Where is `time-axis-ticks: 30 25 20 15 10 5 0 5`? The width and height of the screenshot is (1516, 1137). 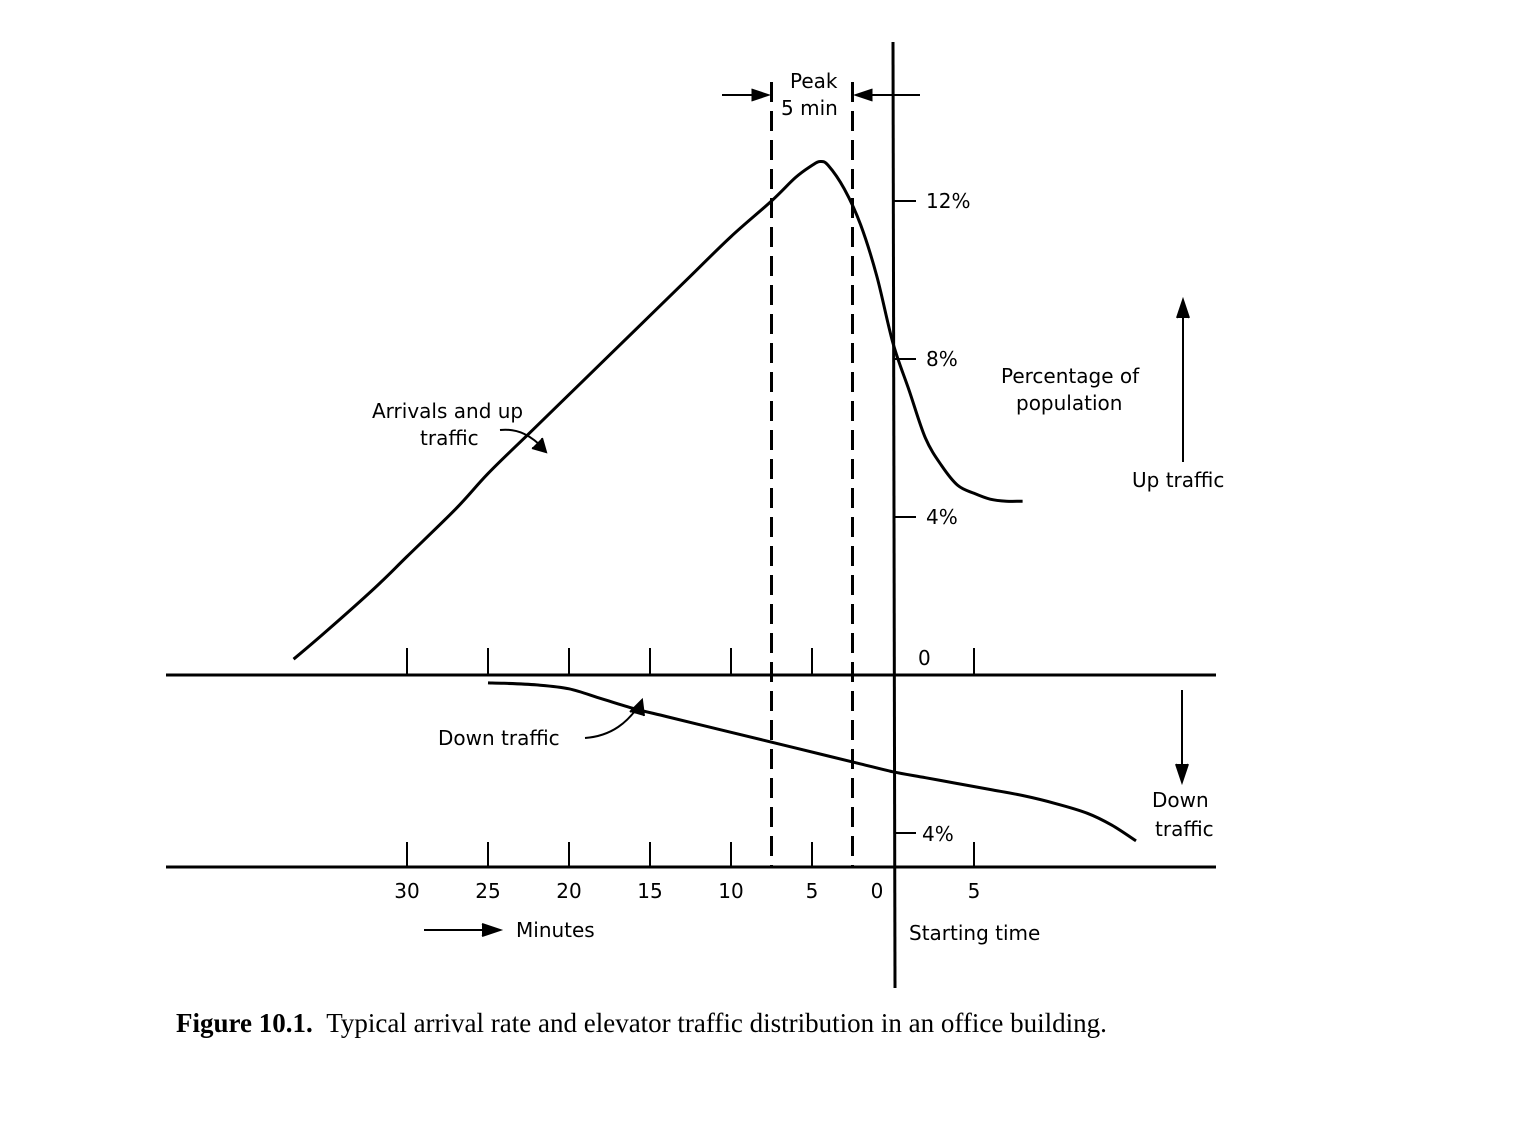
time-axis-ticks: 30 25 20 15 10 5 0 5 is located at coordinates (687, 775).